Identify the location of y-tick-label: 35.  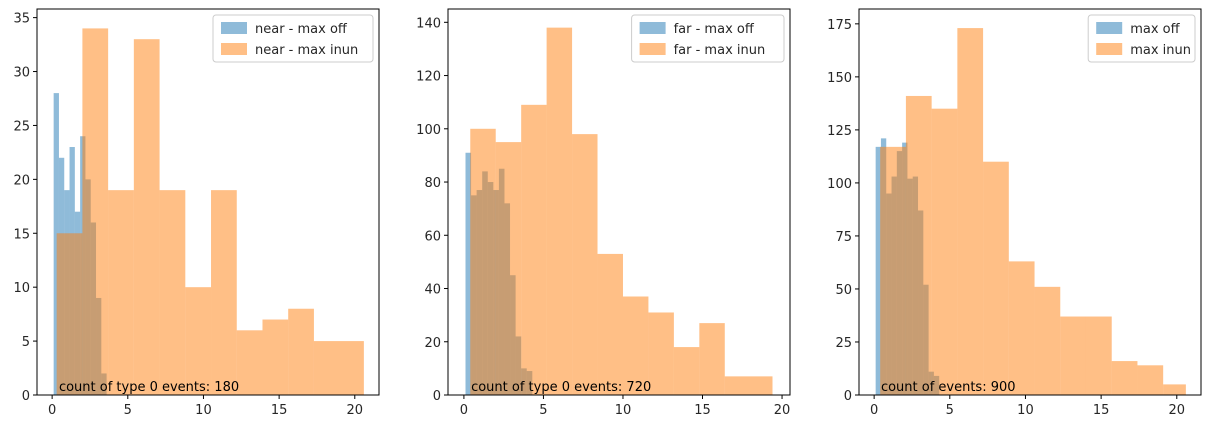
(21, 19).